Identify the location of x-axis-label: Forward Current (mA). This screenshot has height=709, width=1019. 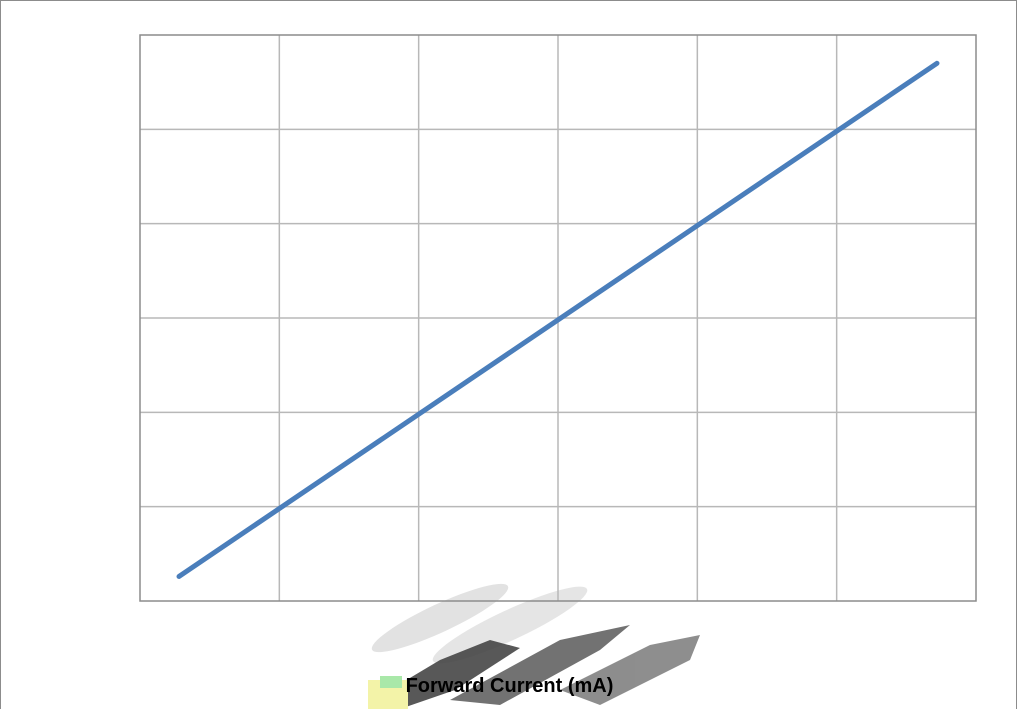
(509, 686).